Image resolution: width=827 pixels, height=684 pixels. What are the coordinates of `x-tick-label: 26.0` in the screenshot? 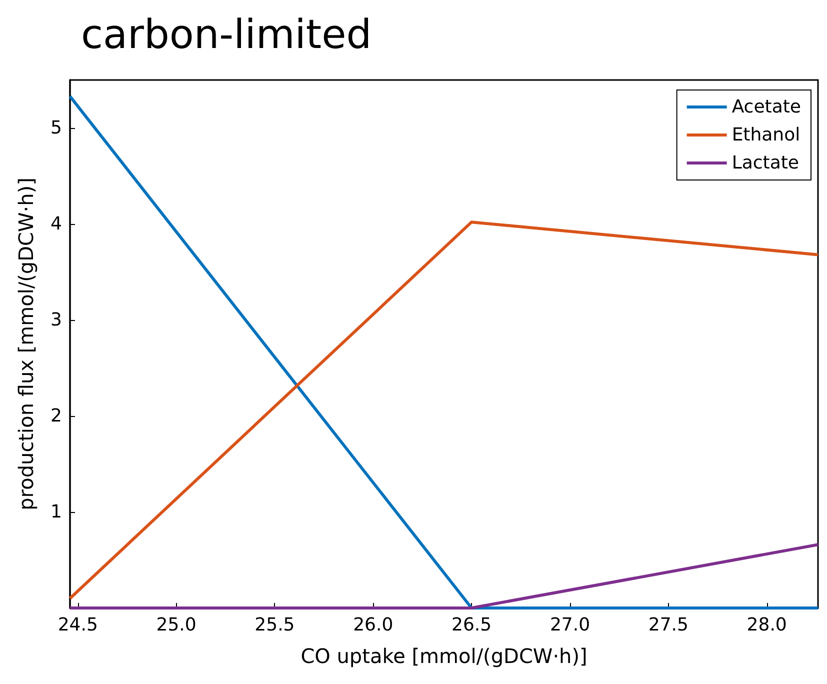 It's located at (373, 625).